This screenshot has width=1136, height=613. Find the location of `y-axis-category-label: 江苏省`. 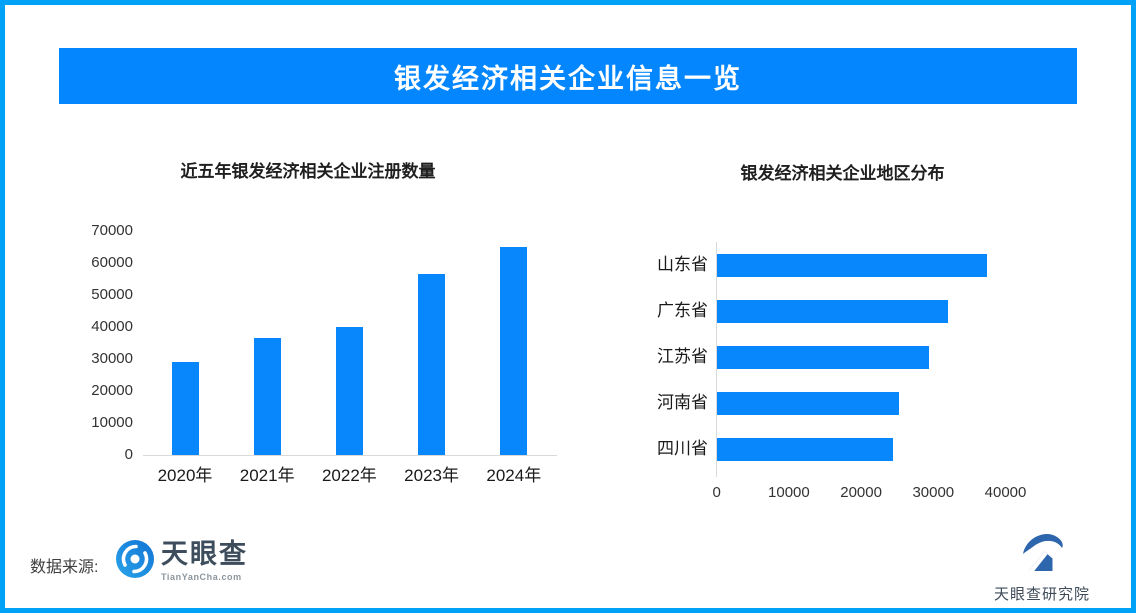

y-axis-category-label: 江苏省 is located at coordinates (682, 356).